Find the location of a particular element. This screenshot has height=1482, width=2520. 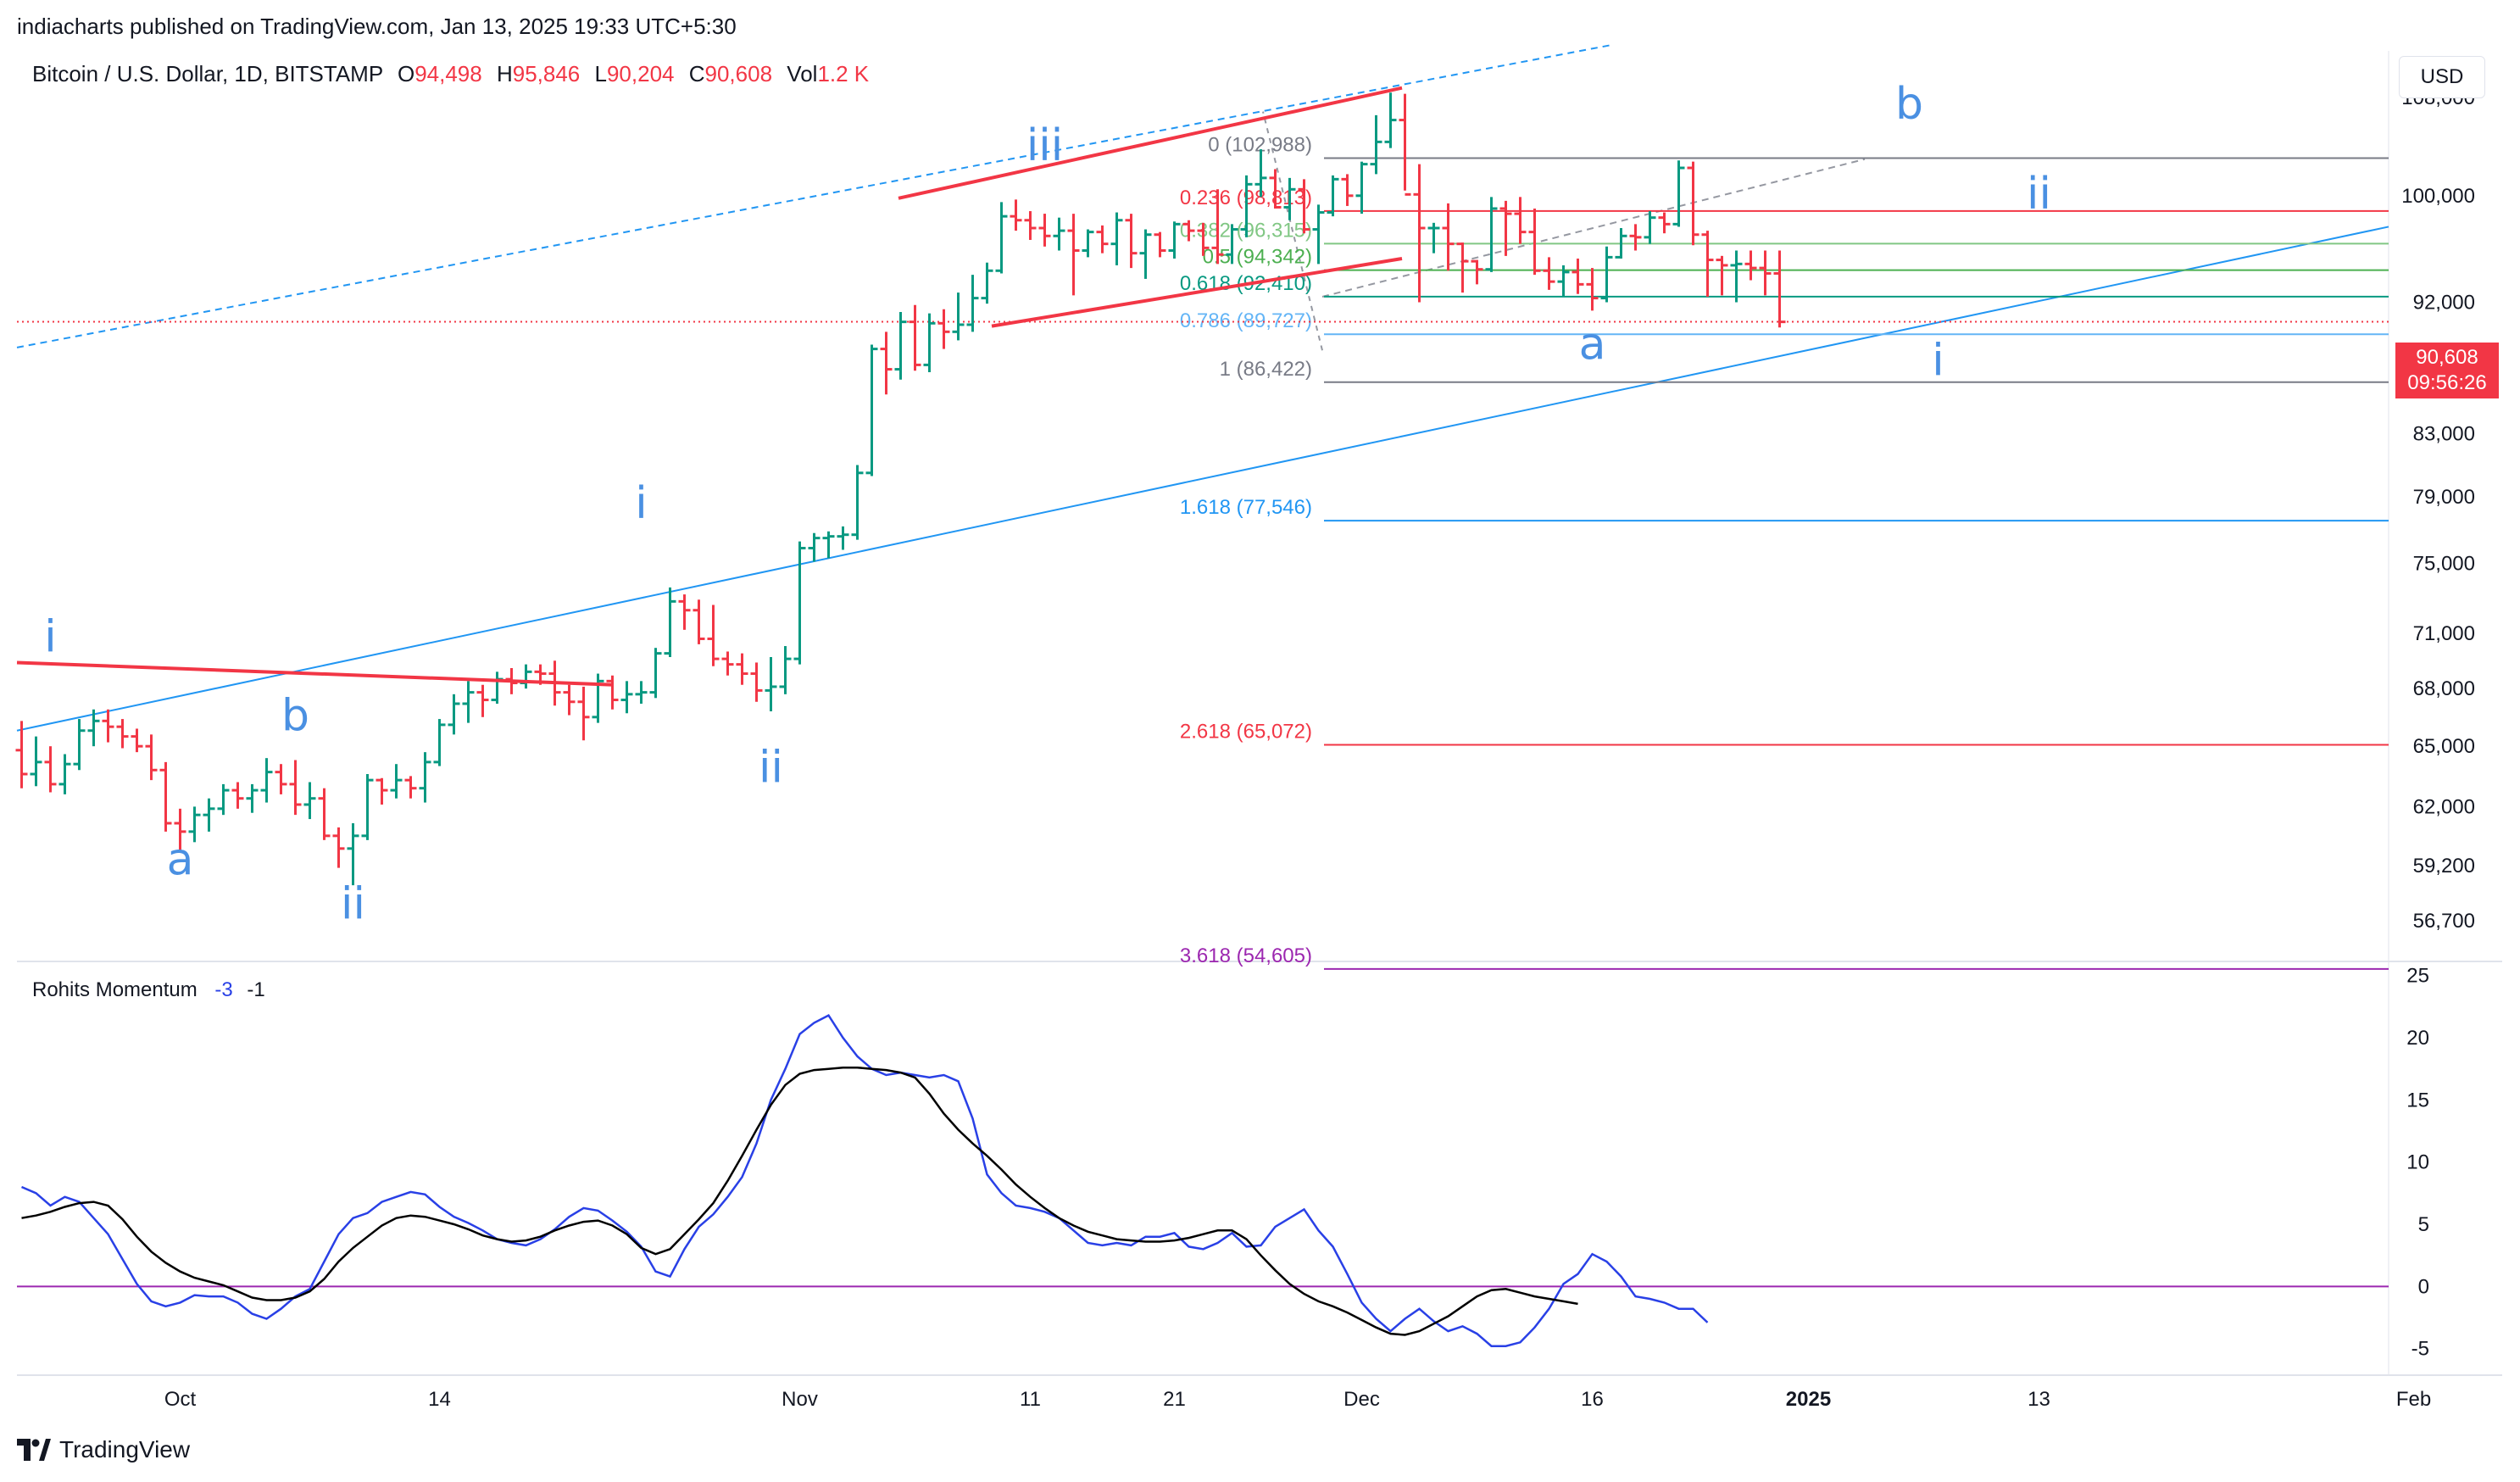

indicator-axis-tick-label: 25 is located at coordinates (2417, 976).